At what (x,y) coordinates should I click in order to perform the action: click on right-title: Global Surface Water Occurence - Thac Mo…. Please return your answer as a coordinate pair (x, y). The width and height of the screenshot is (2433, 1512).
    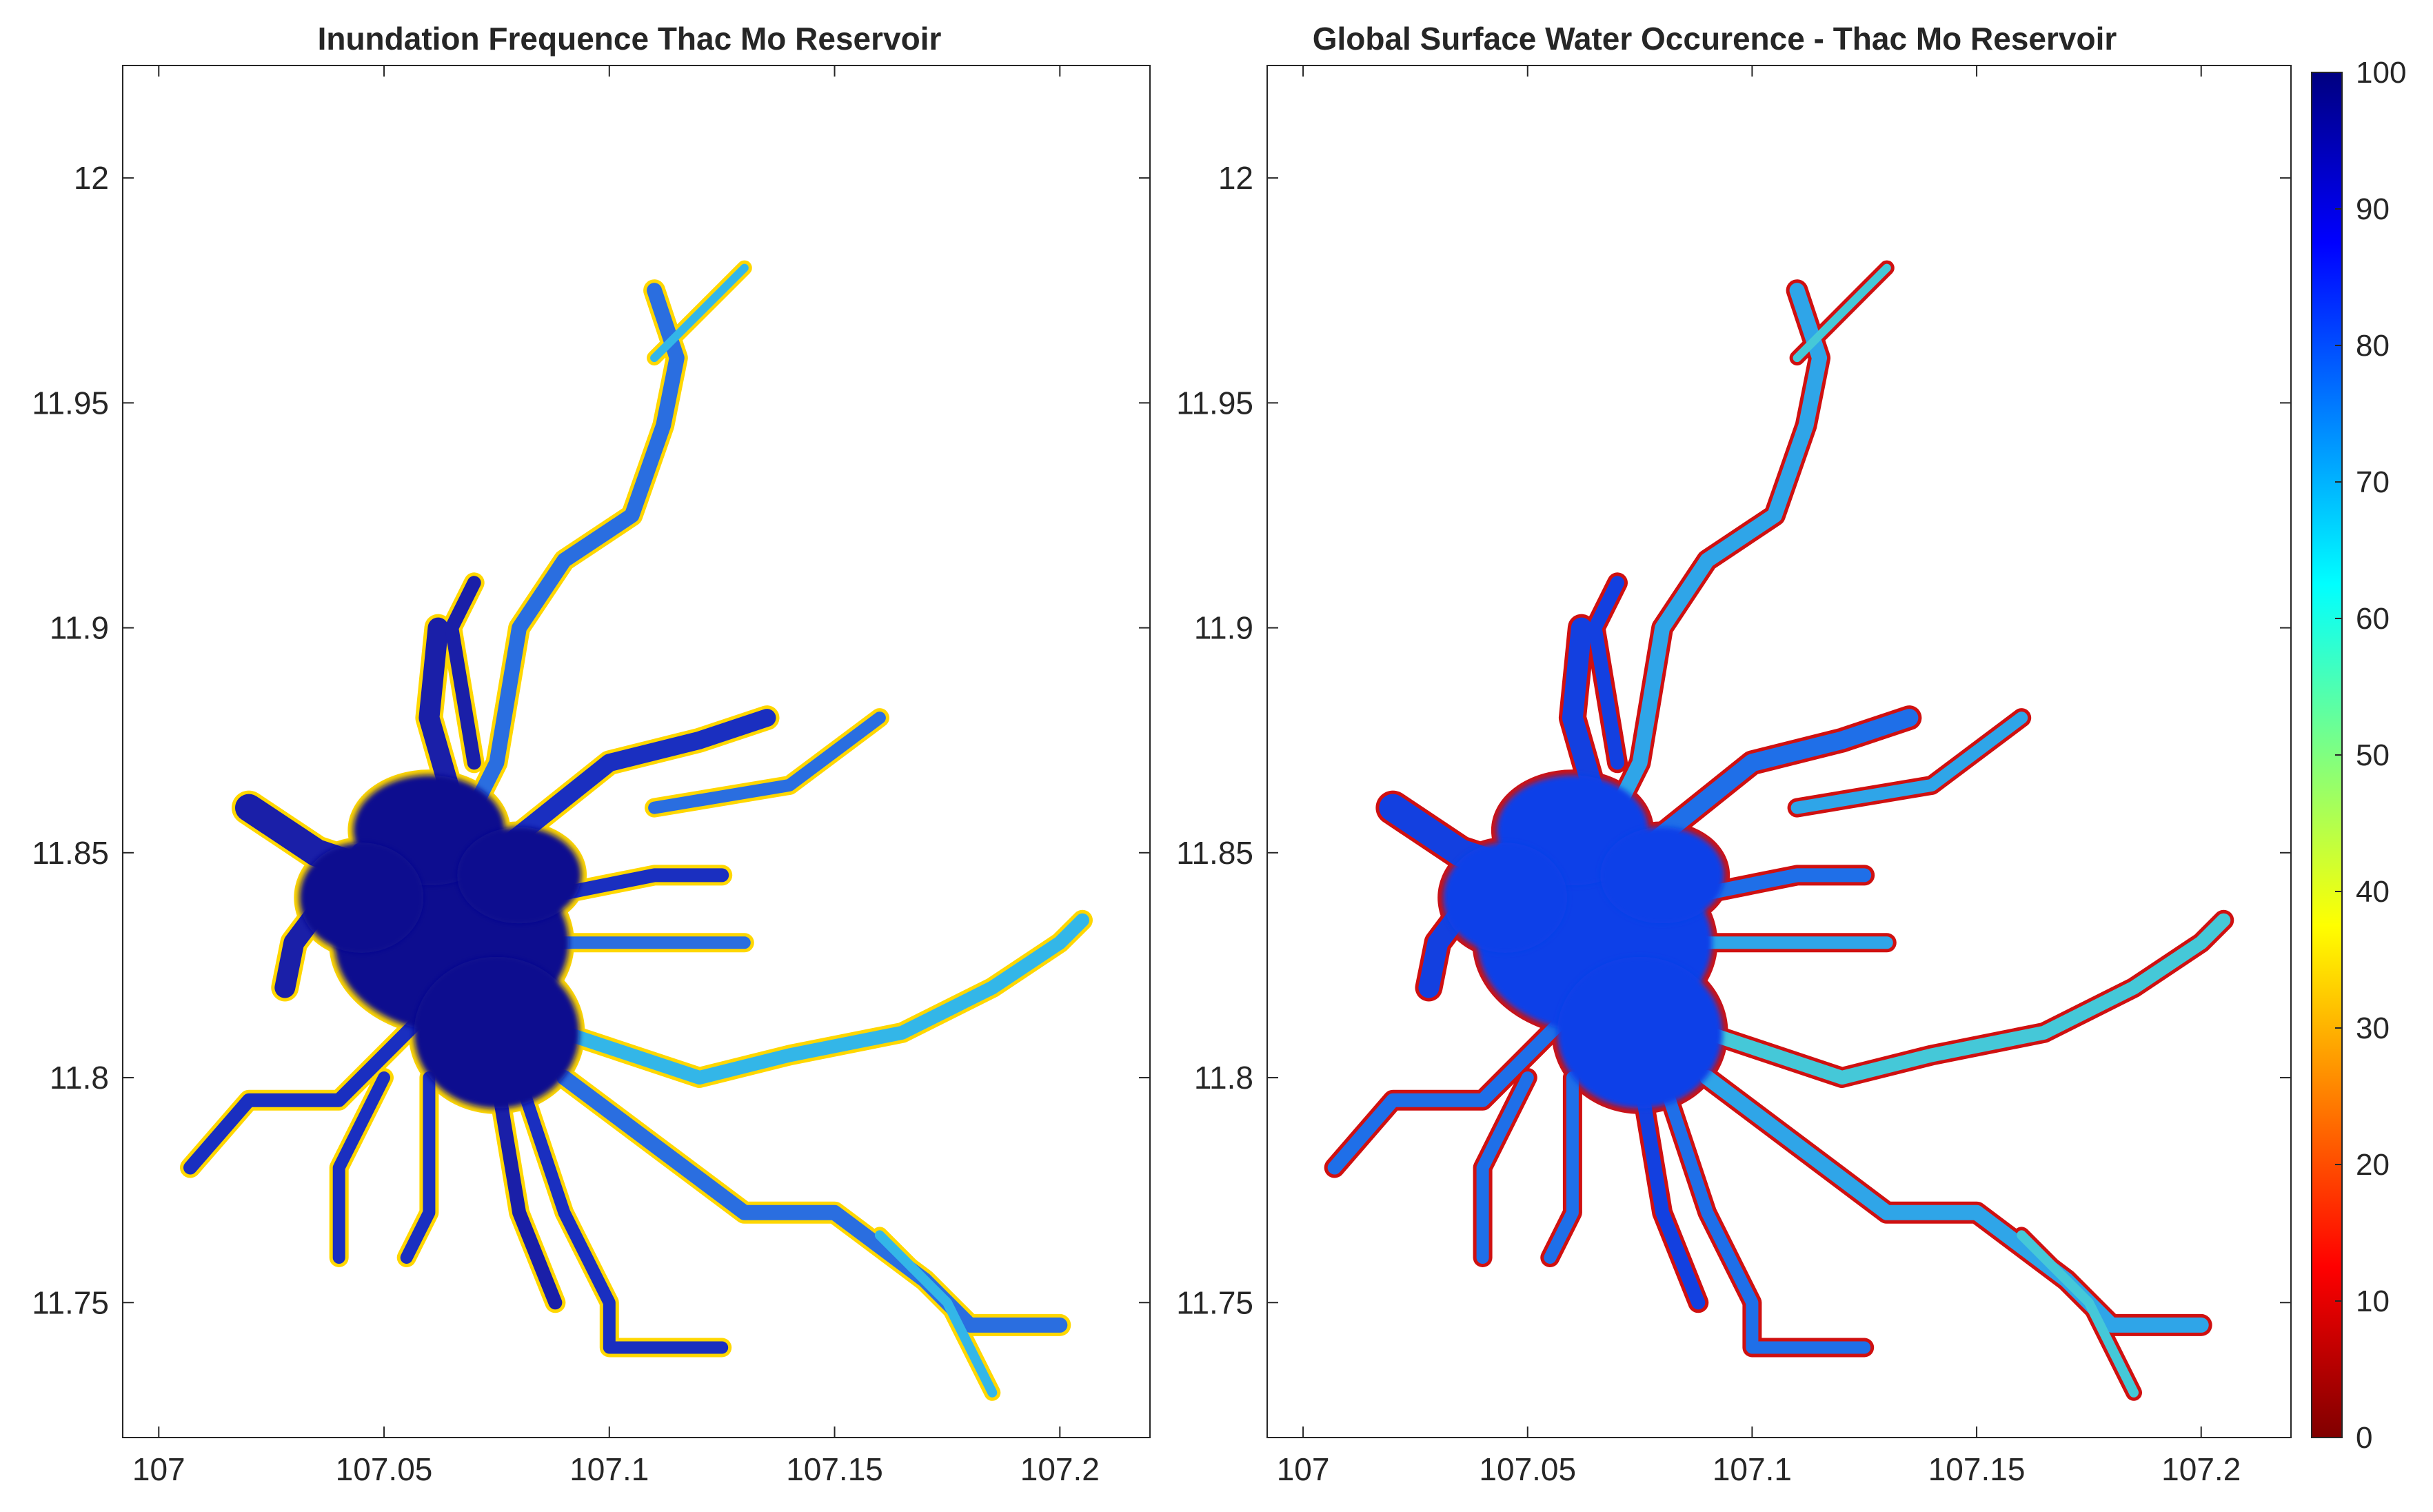
    Looking at the image, I should click on (1715, 39).